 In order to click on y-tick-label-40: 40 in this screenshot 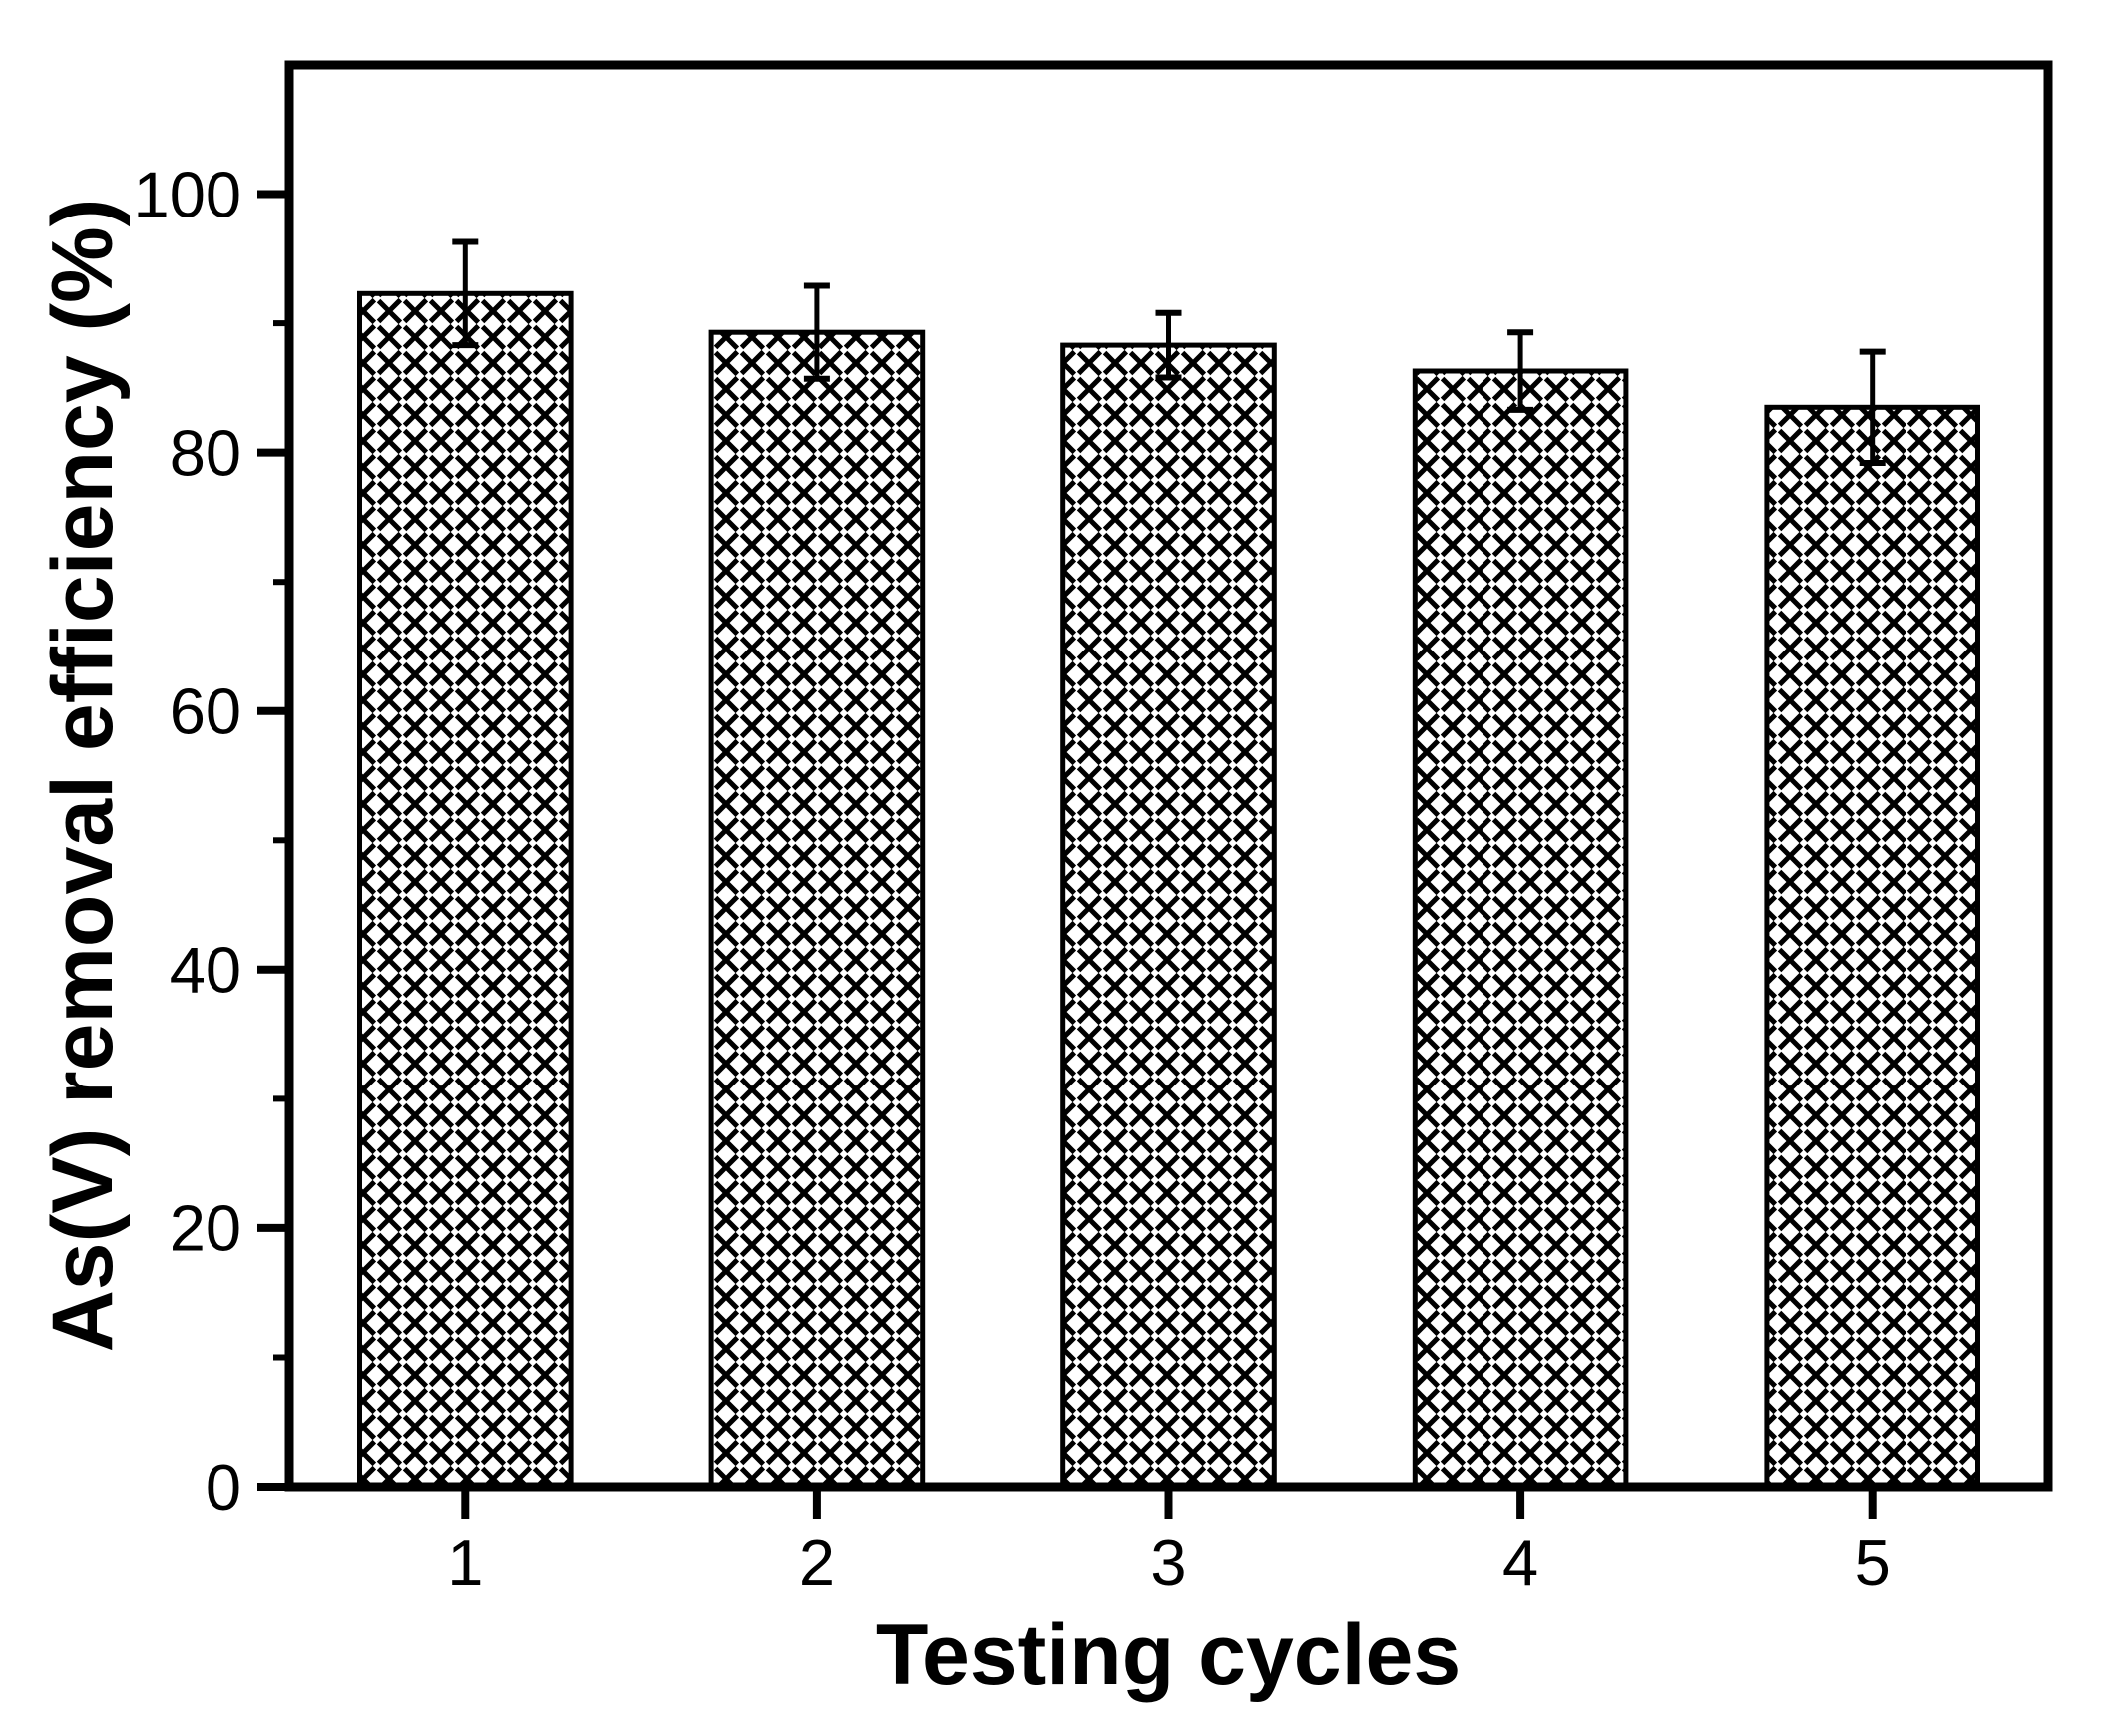, I will do `click(206, 970)`.